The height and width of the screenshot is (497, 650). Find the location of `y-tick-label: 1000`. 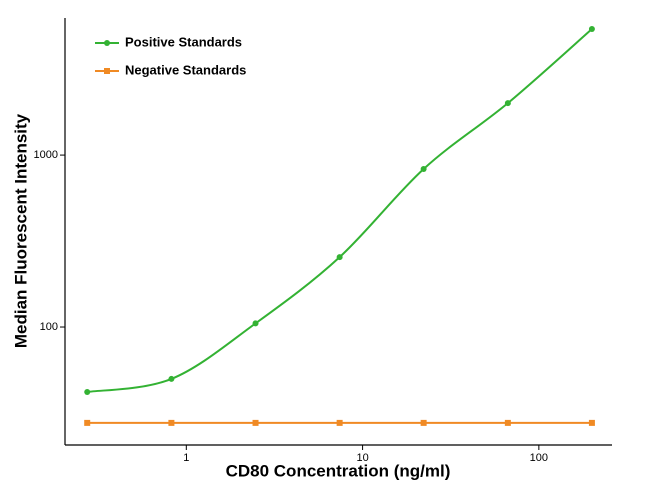

y-tick-label: 1000 is located at coordinates (46, 155).